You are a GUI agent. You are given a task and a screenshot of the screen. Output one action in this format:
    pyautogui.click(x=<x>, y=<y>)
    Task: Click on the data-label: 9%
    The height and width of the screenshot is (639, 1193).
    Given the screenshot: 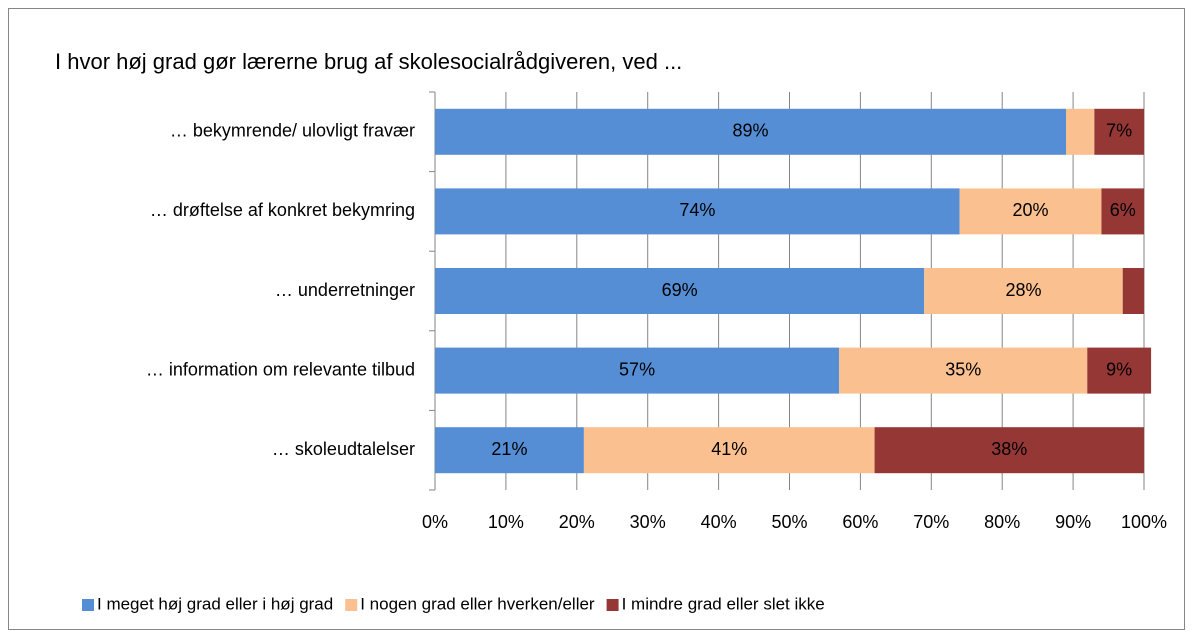 What is the action you would take?
    pyautogui.click(x=1119, y=369)
    